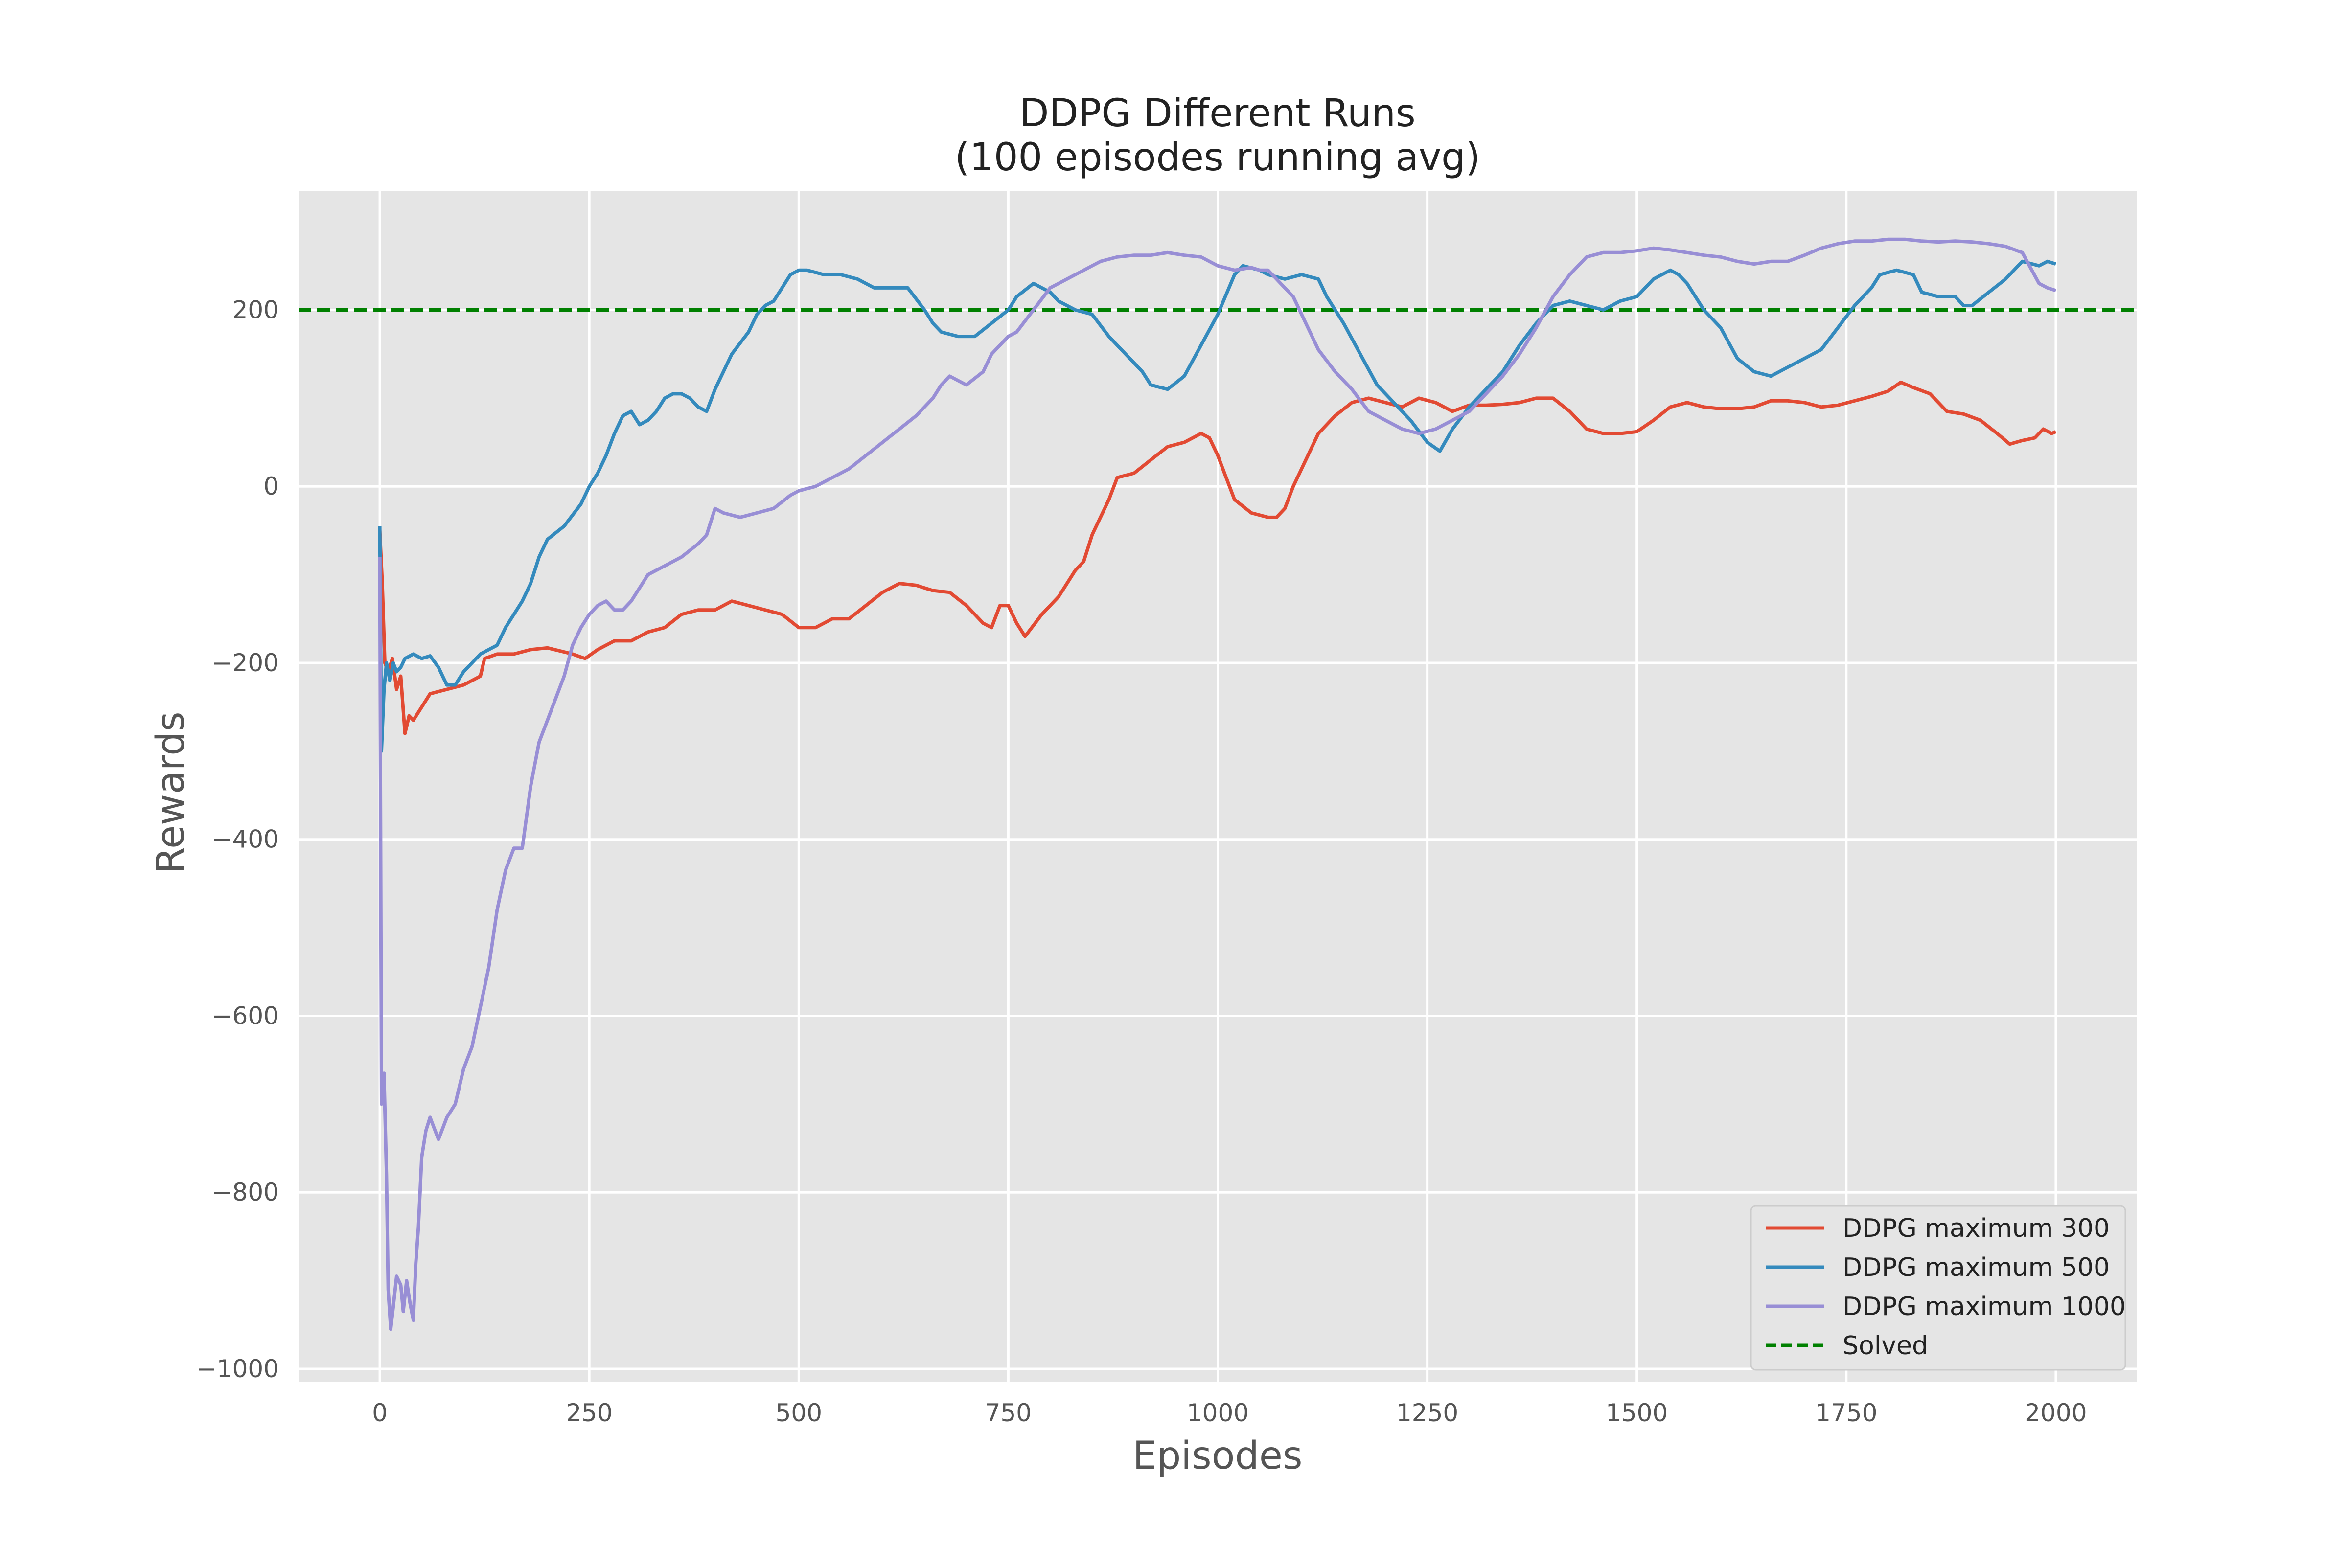  I want to click on x-axis-ticks: 0 250 500 750 1000 1250 1500 1750 2000, so click(1229, 1413).